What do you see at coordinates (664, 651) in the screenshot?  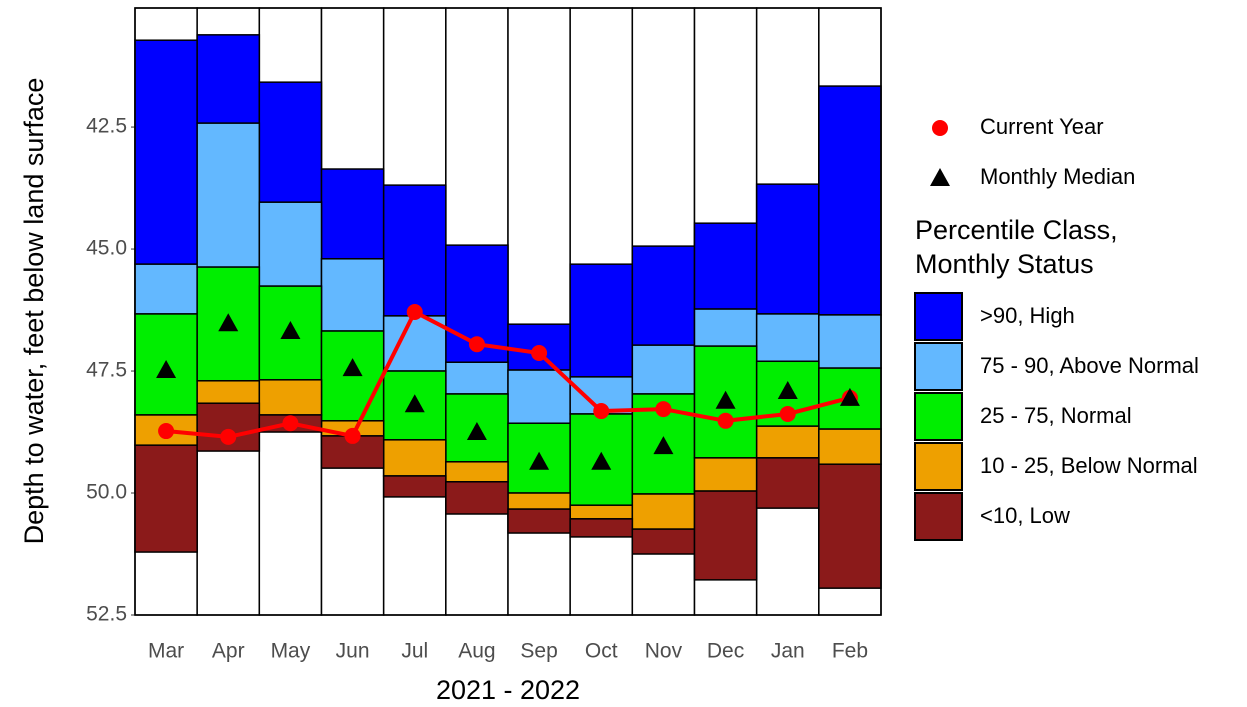 I see `x-tick-label: Nov` at bounding box center [664, 651].